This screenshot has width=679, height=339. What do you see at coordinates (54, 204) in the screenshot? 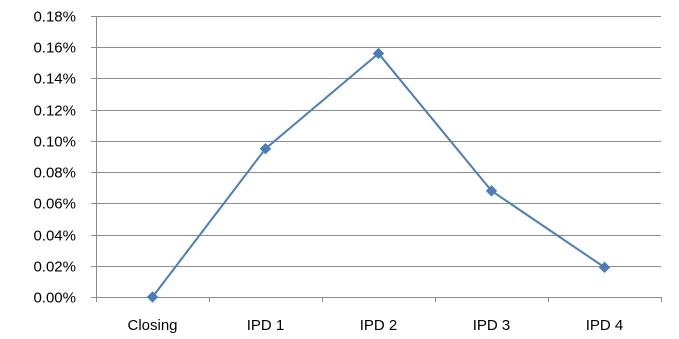
I see `y-tick-label: 0.06%` at bounding box center [54, 204].